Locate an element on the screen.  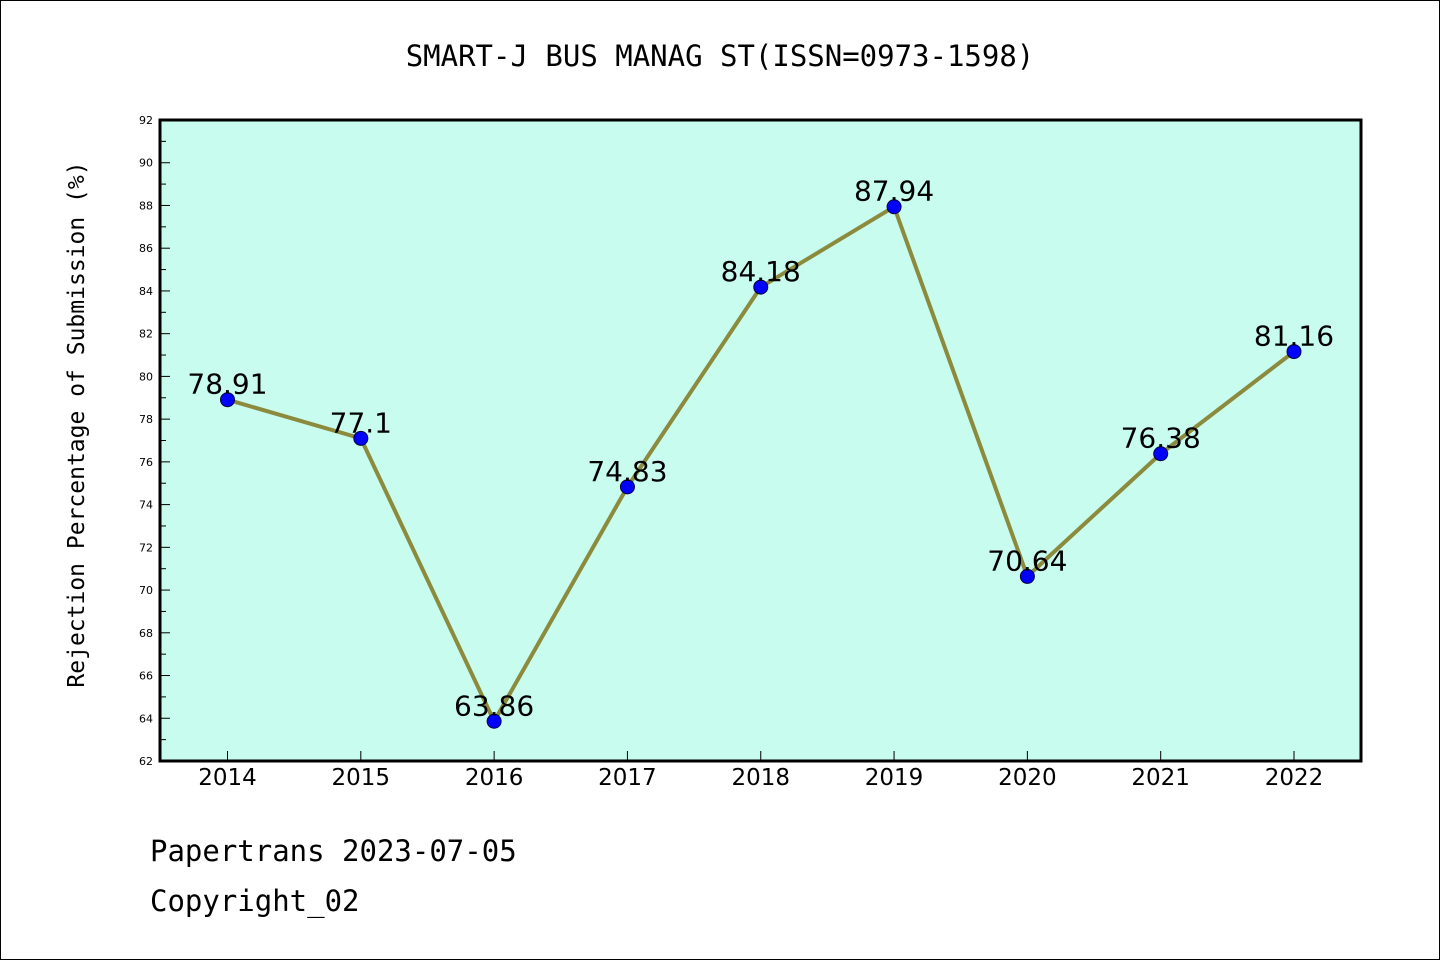
data-label: 63.86 is located at coordinates (494, 705).